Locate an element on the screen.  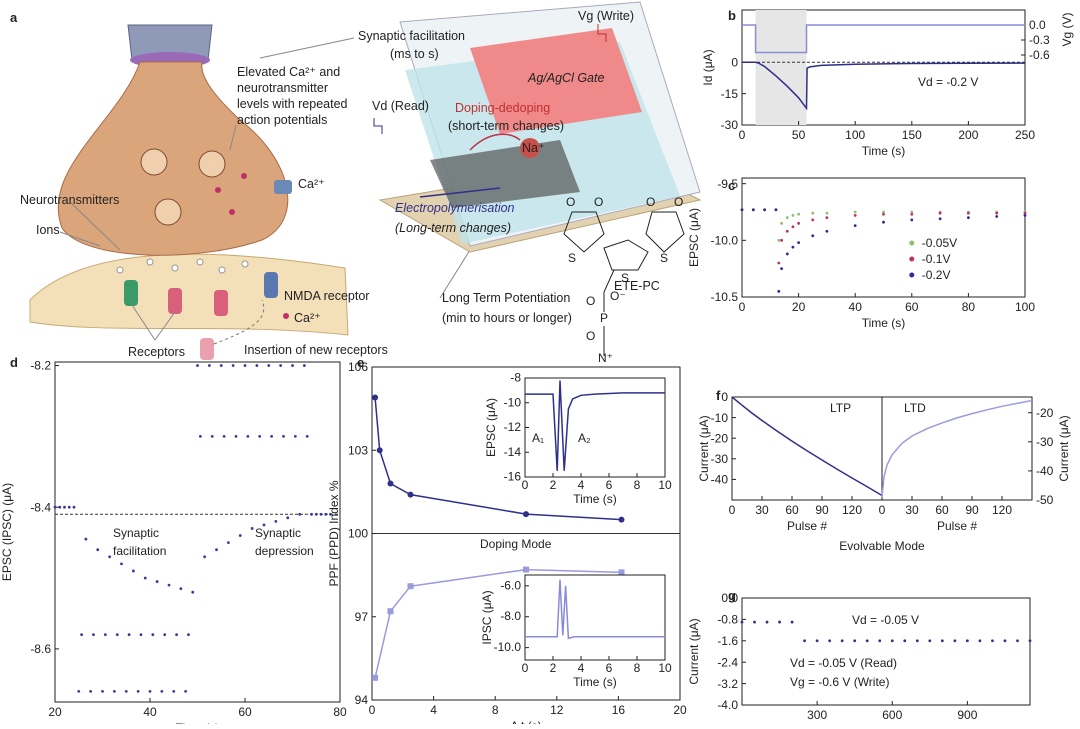
x-tick-label: 150 is located at coordinates (912, 135).